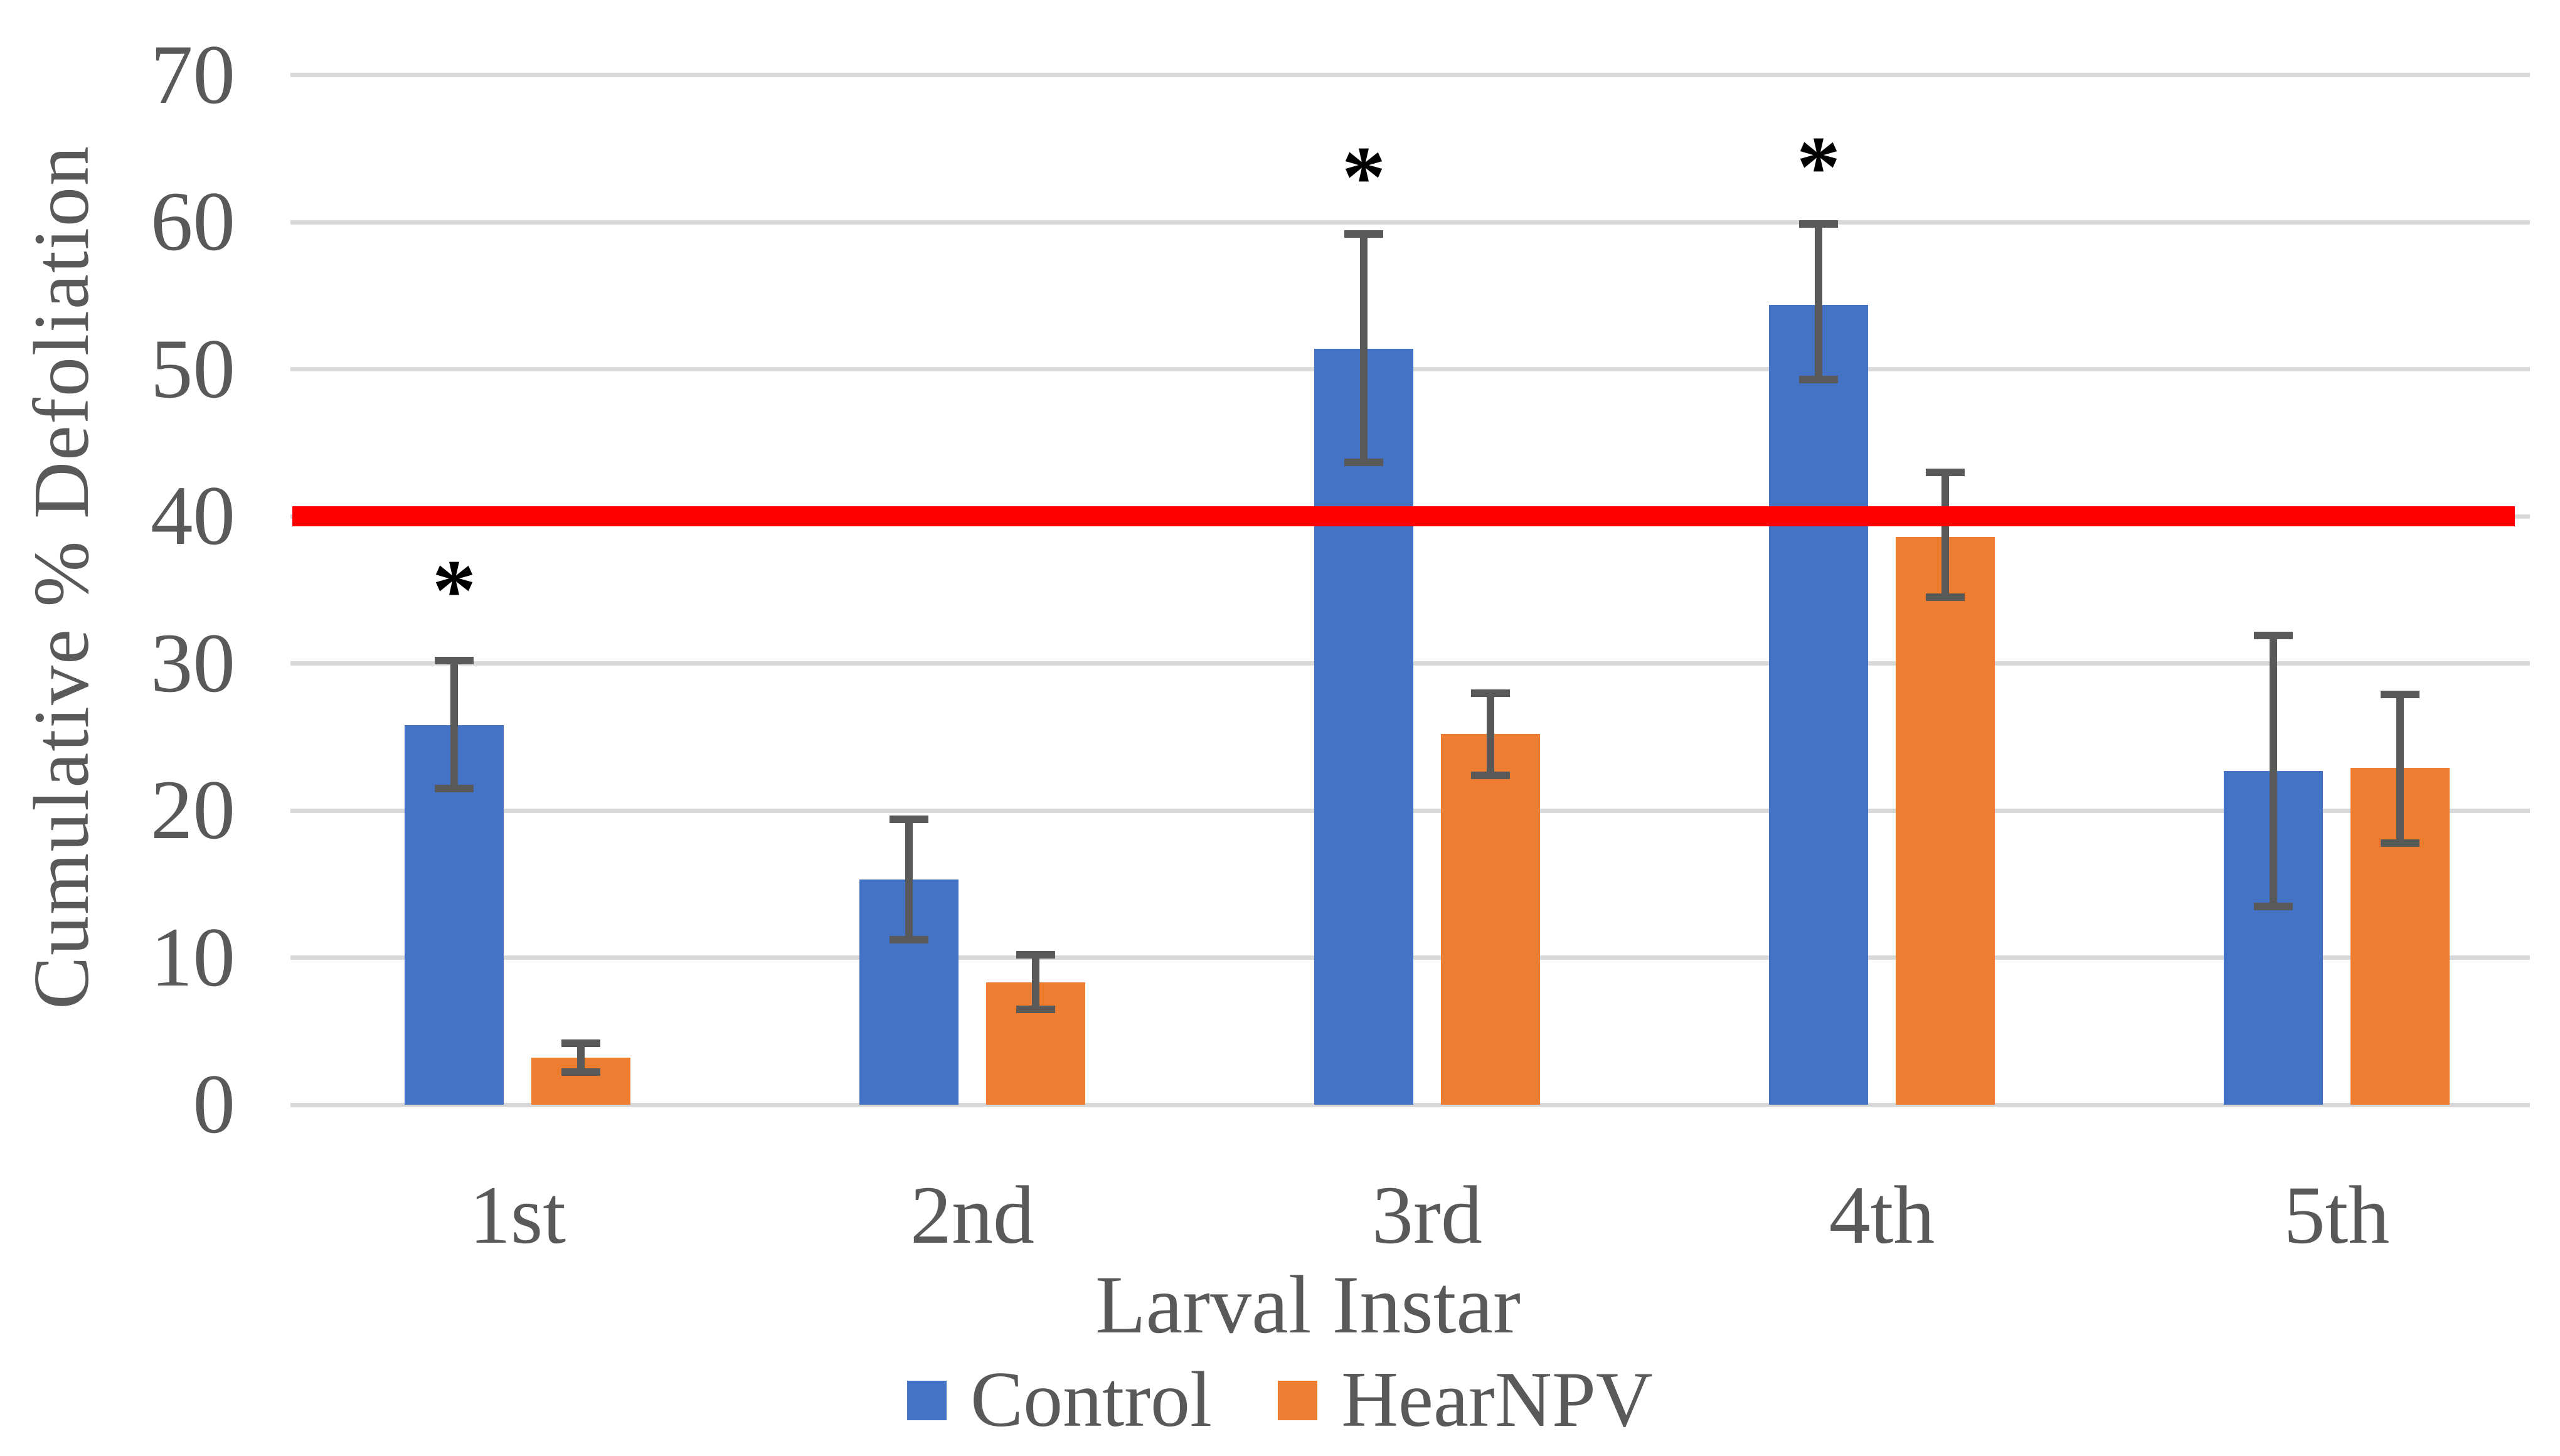 Image resolution: width=2560 pixels, height=1456 pixels. I want to click on legend-swatch-hearnpv, so click(1298, 1400).